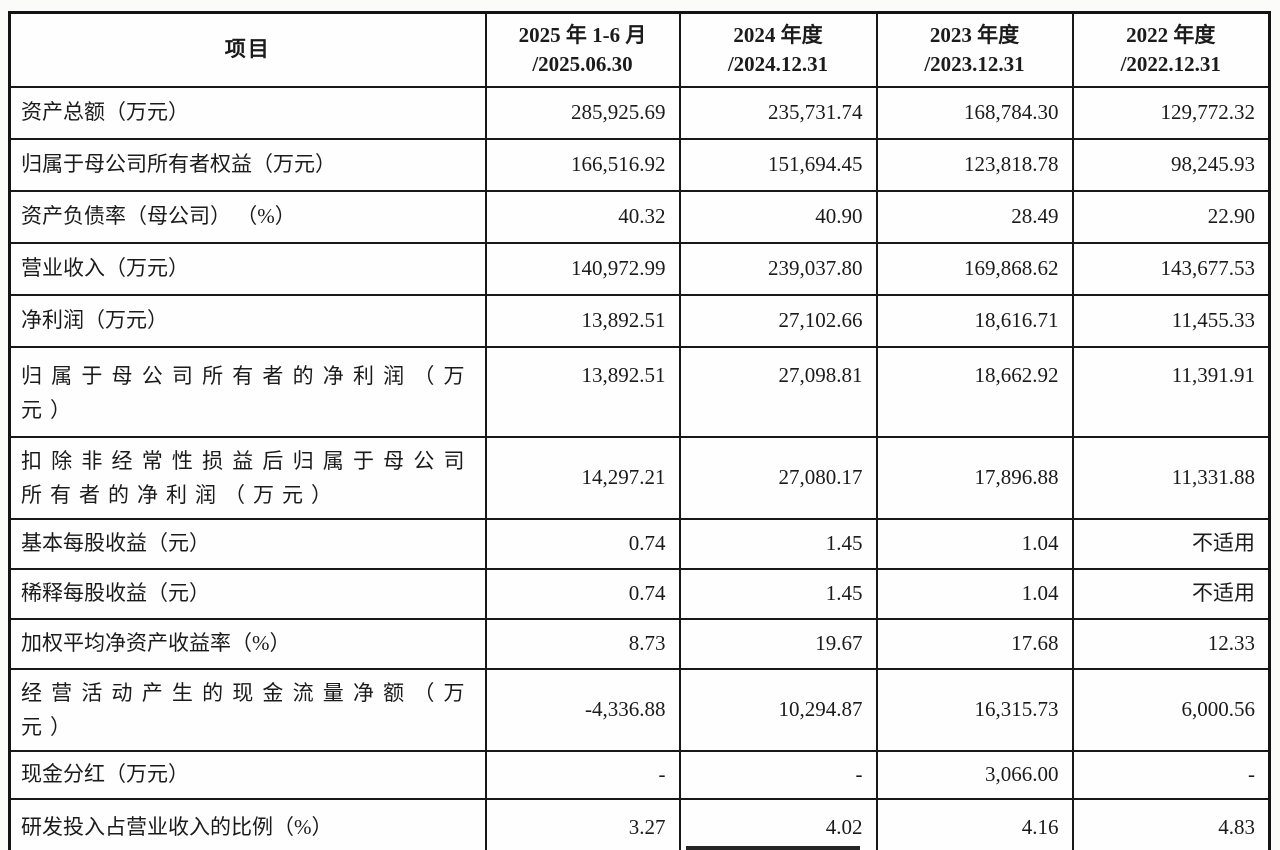 This screenshot has width=1280, height=850. I want to click on row-label: 经营活动产生的现金流量净额（万元）, so click(247, 709).